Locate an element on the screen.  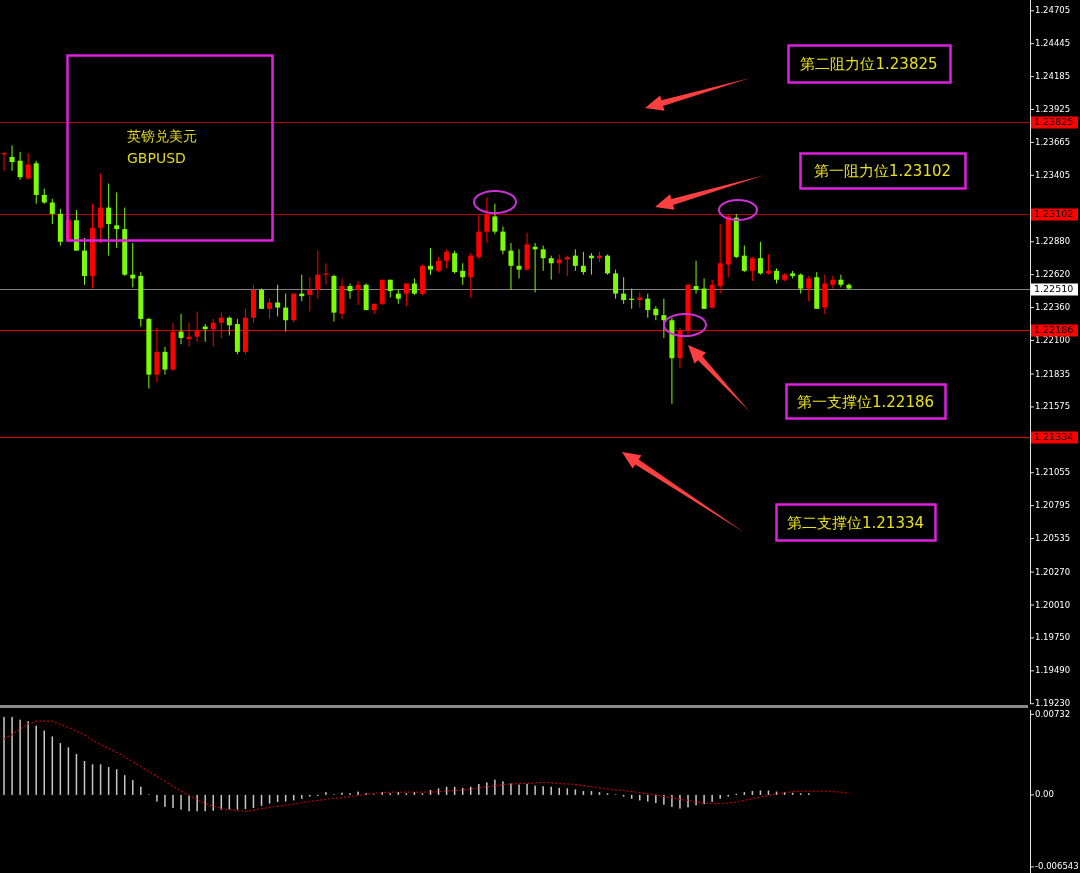
y-tick-label: 0.00 is located at coordinates (1044, 794).